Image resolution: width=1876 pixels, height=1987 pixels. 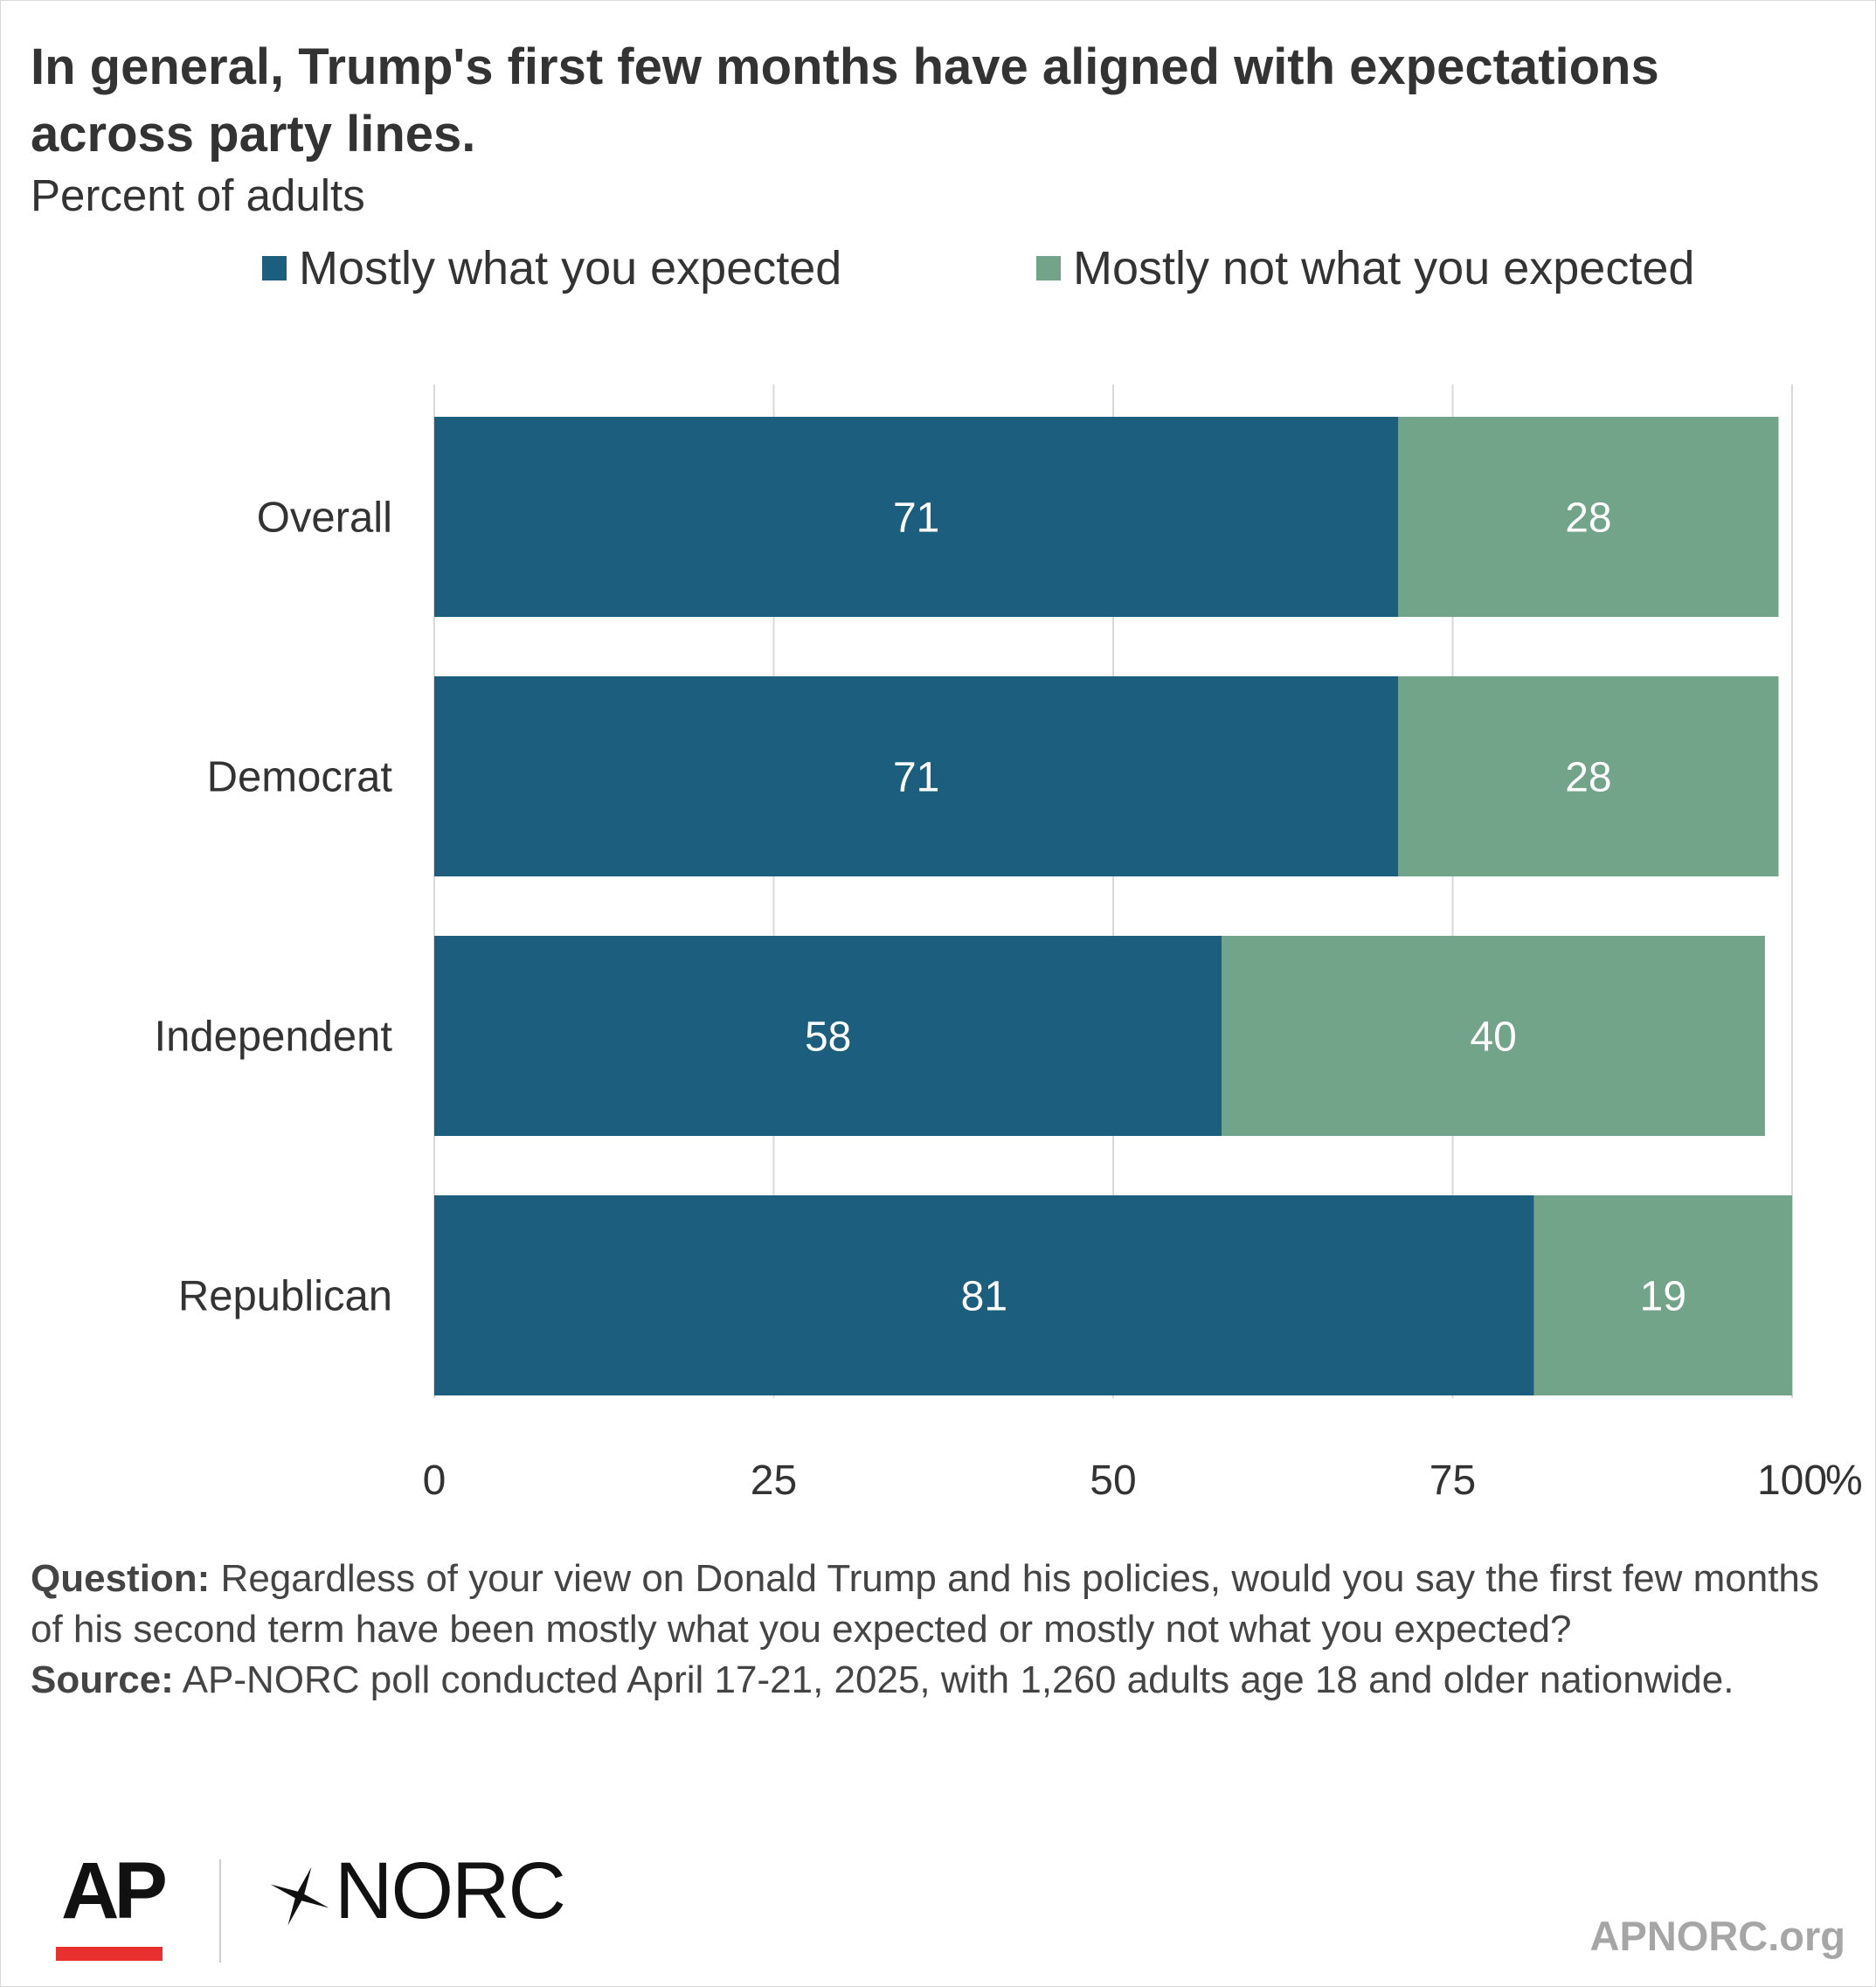 I want to click on ap-logo: AP, so click(x=115, y=1890).